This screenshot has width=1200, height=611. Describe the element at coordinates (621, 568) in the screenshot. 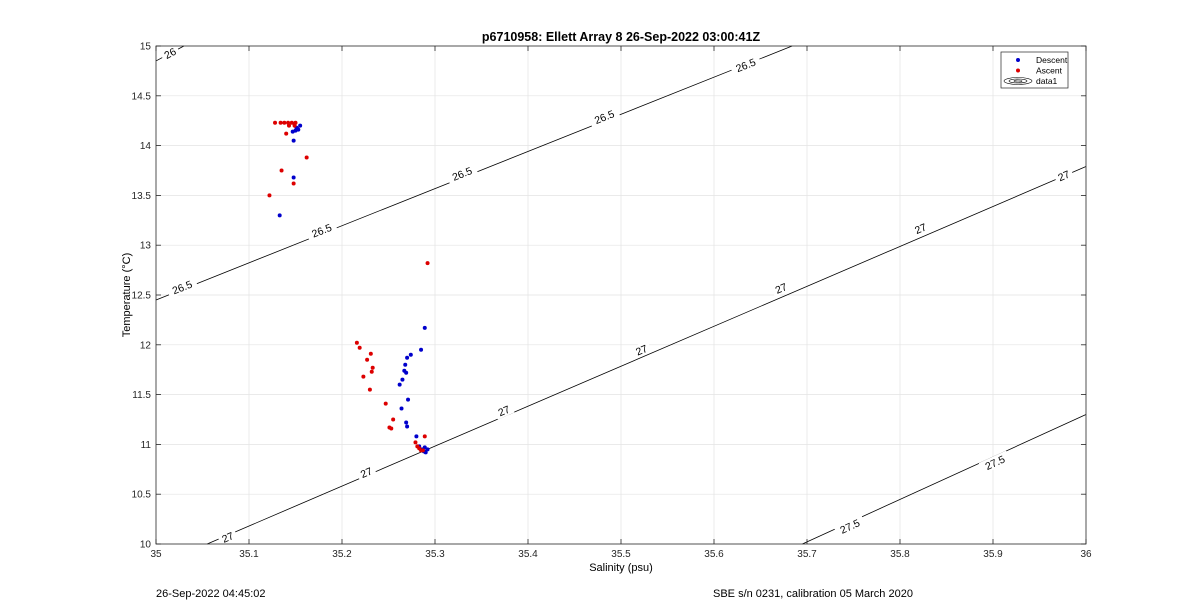

I see `x-axis-label: Salinity (psu)` at that location.